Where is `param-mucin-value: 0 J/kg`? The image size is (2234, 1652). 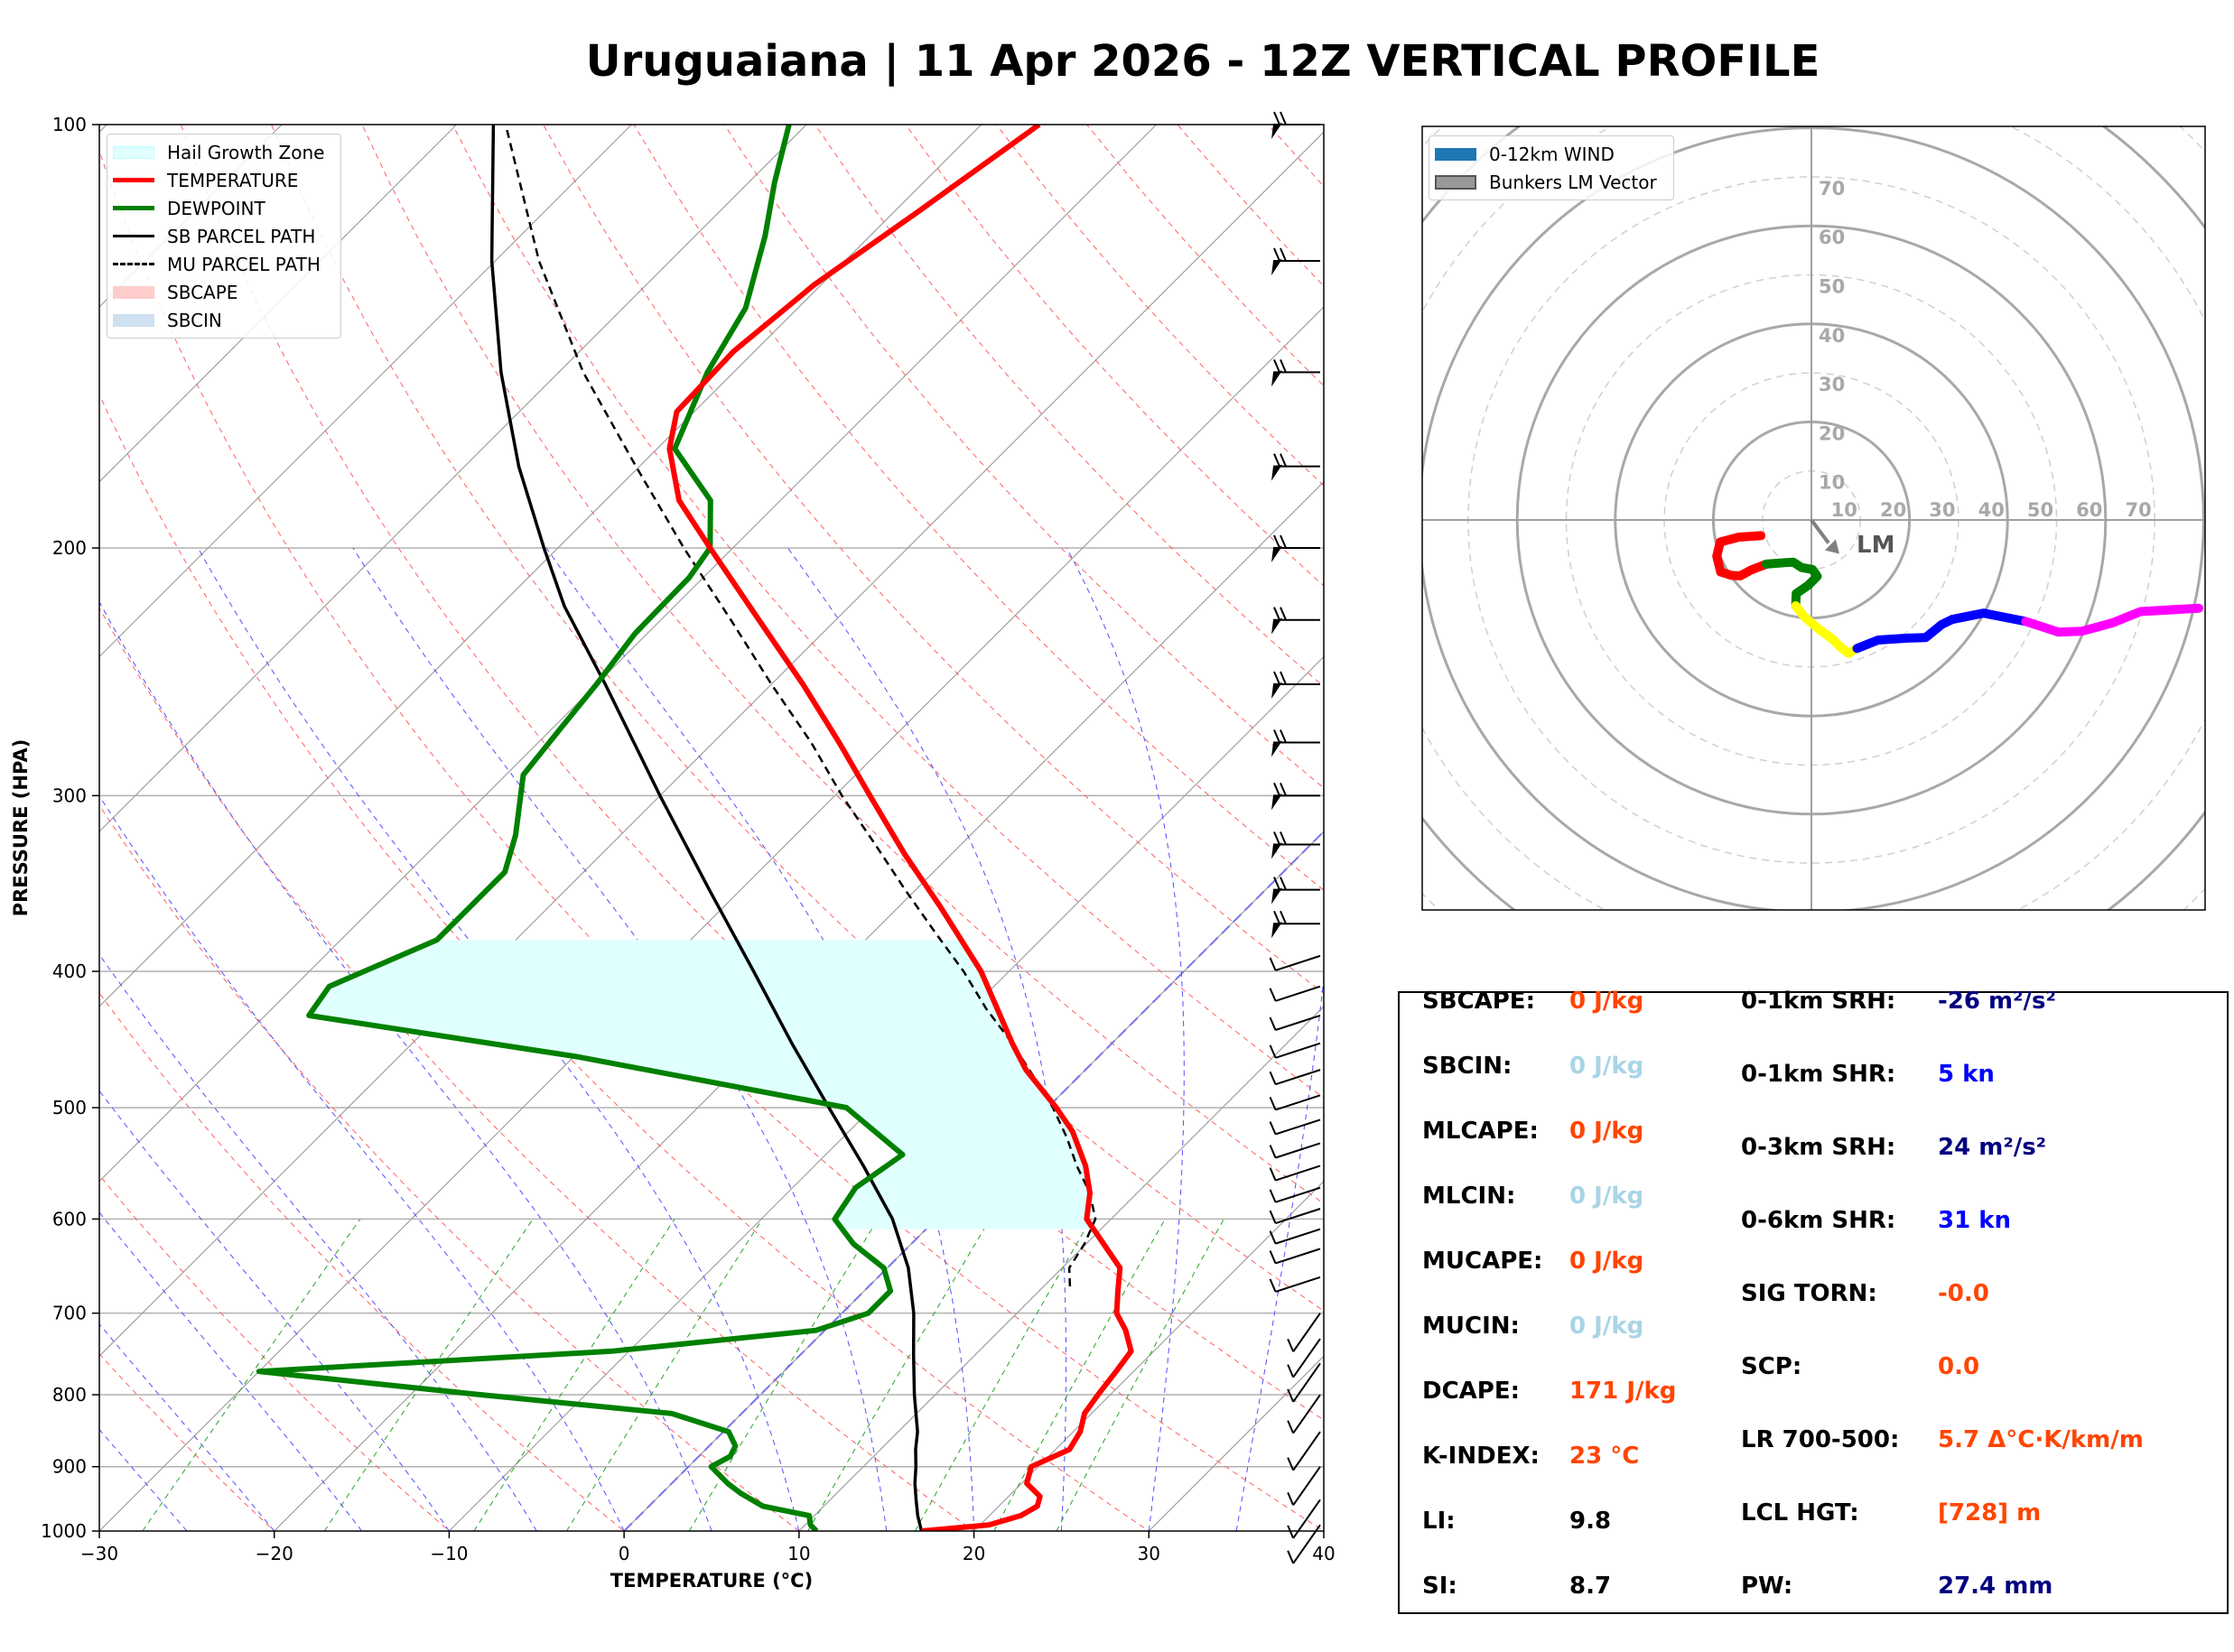 param-mucin-value: 0 J/kg is located at coordinates (1606, 1326).